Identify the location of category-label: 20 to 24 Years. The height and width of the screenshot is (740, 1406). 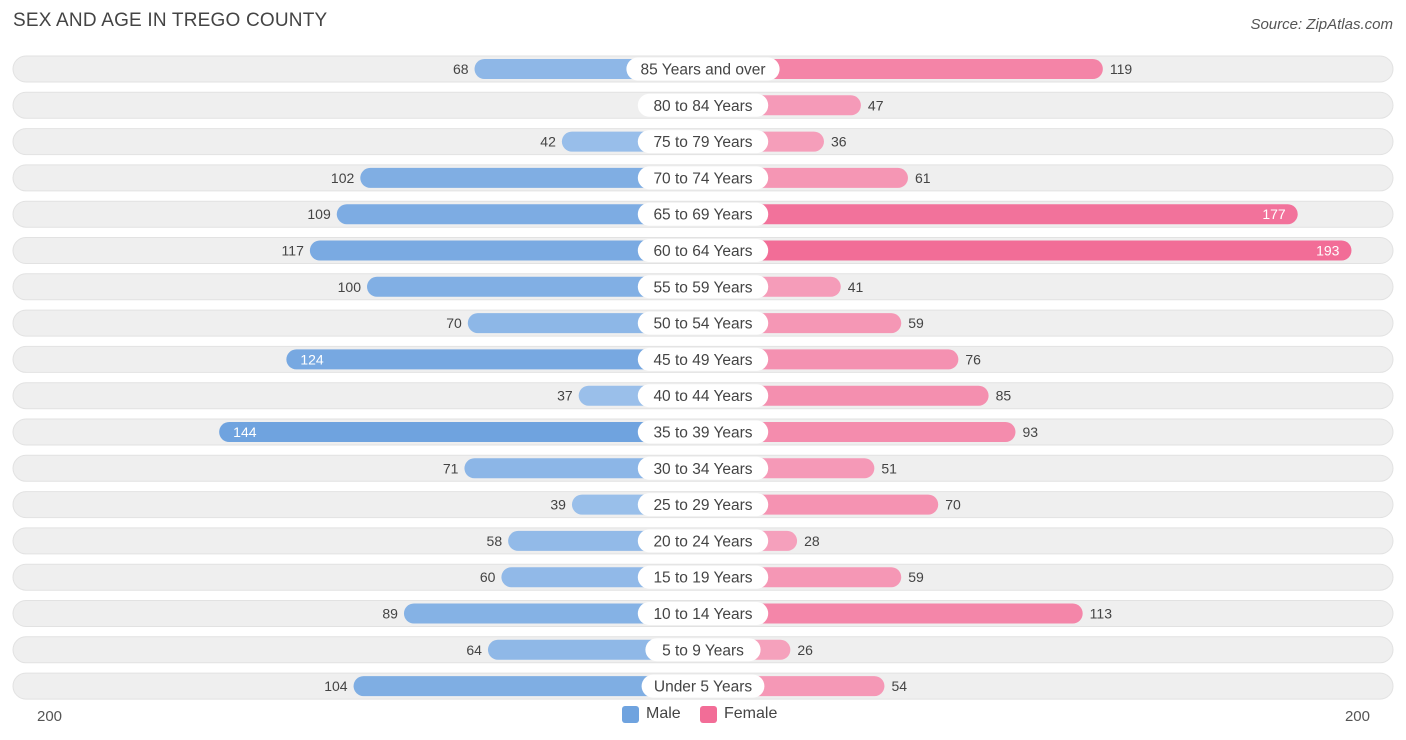
(702, 541).